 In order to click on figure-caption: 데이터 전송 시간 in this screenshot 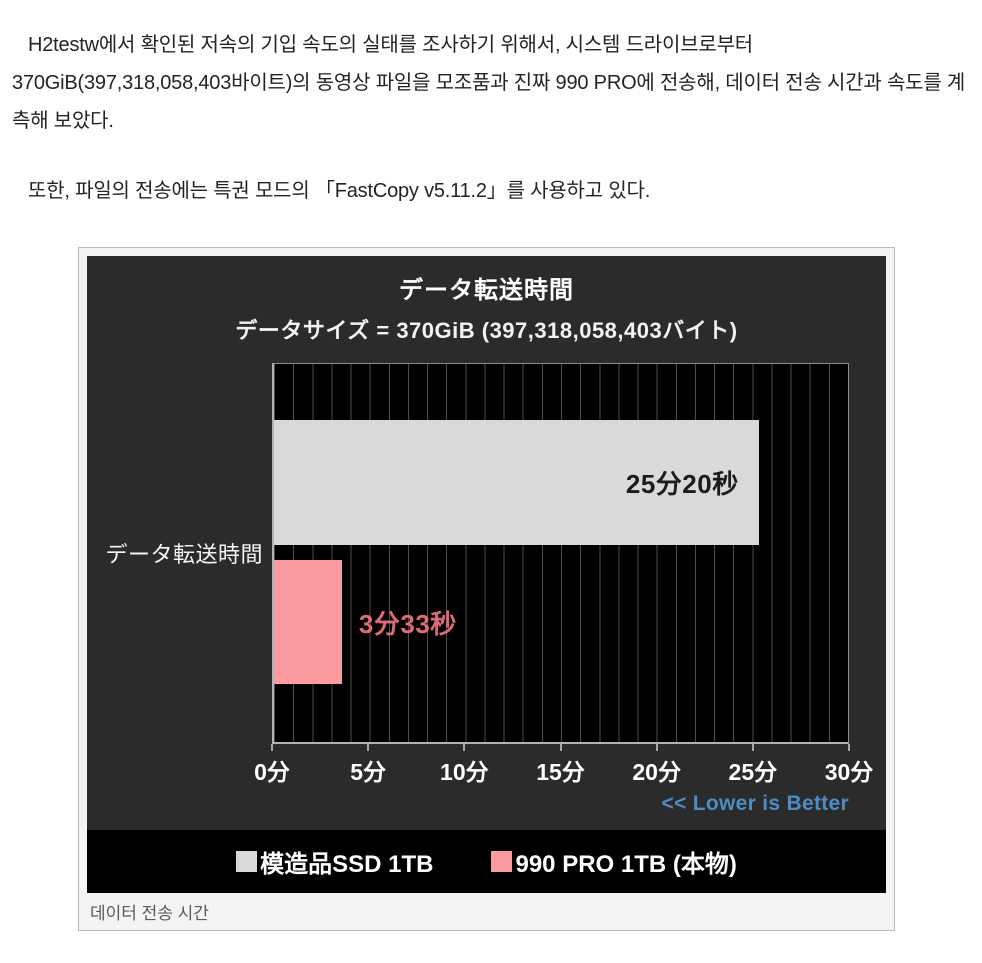, I will do `click(149, 913)`.